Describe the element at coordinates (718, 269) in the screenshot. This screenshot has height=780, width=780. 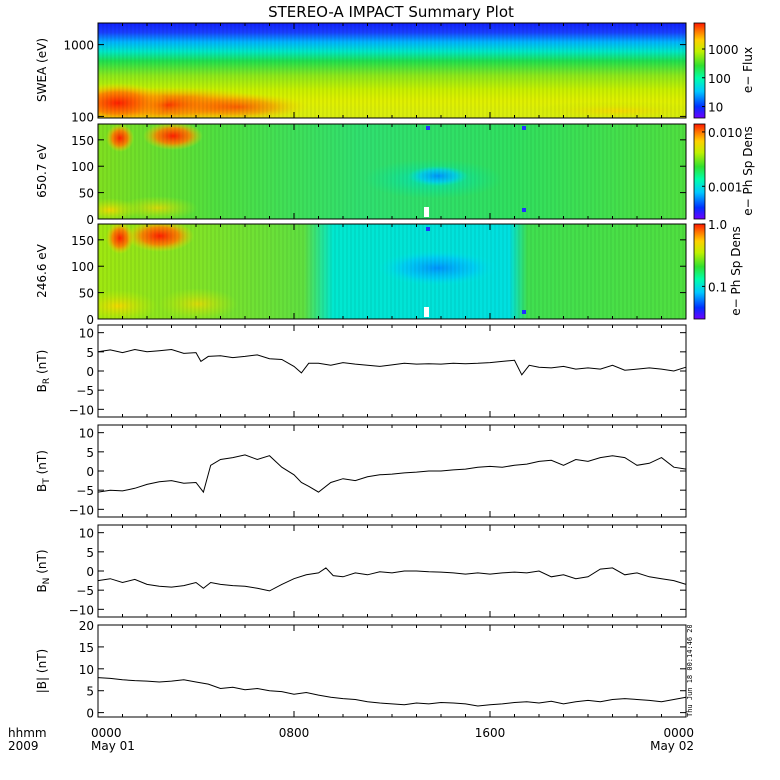
I see `colorbar-pad246: 0.1 1.0 e− Ph Sp Dens` at that location.